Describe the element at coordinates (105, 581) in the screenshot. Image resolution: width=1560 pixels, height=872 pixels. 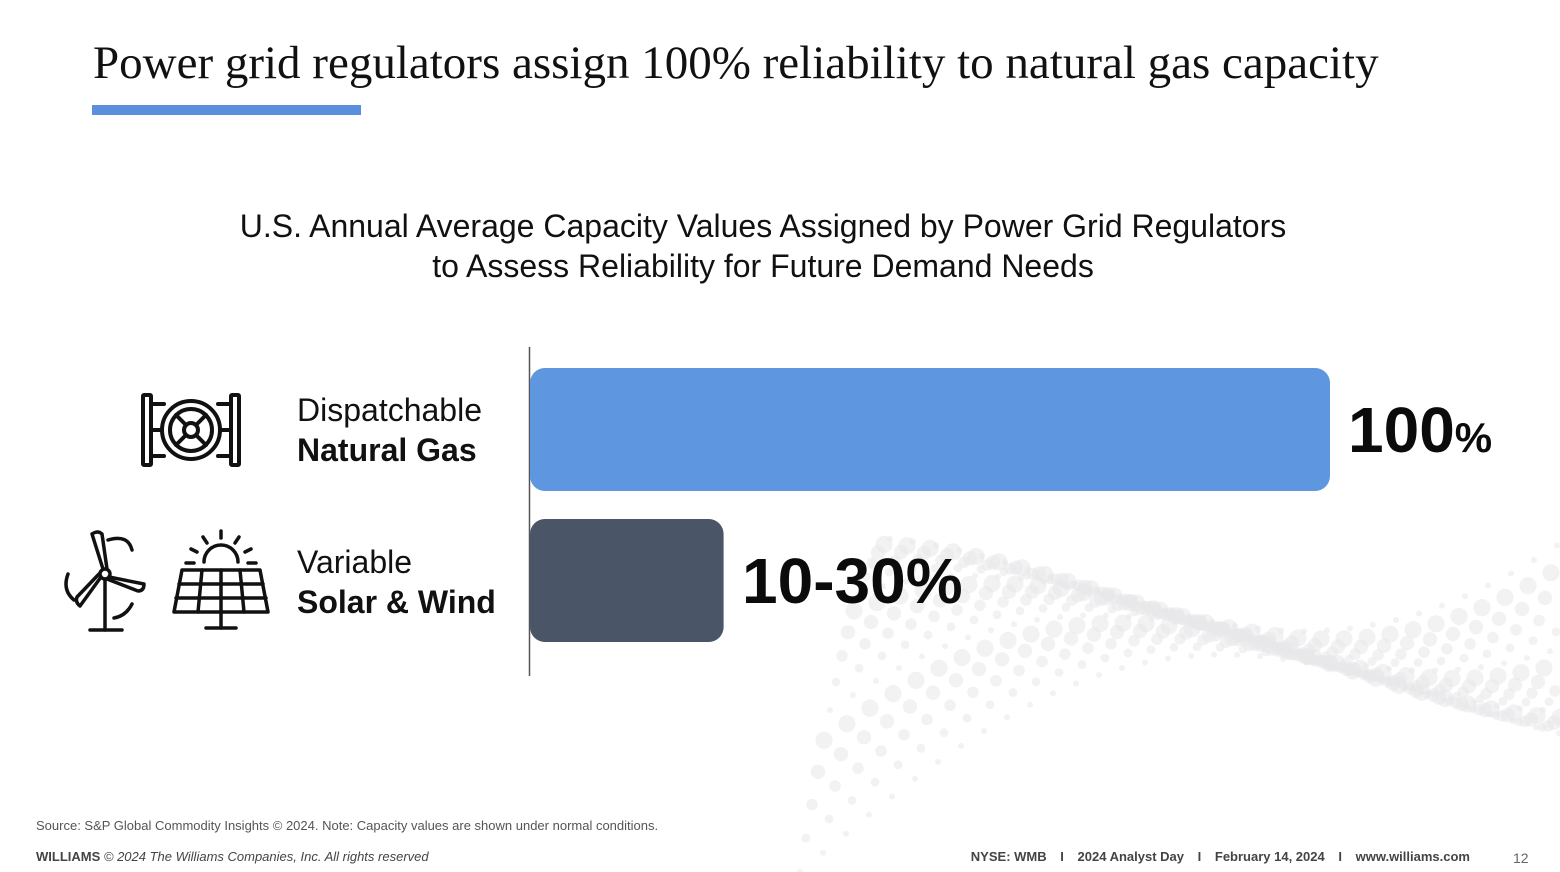
I see `wind-turbine-icon` at that location.